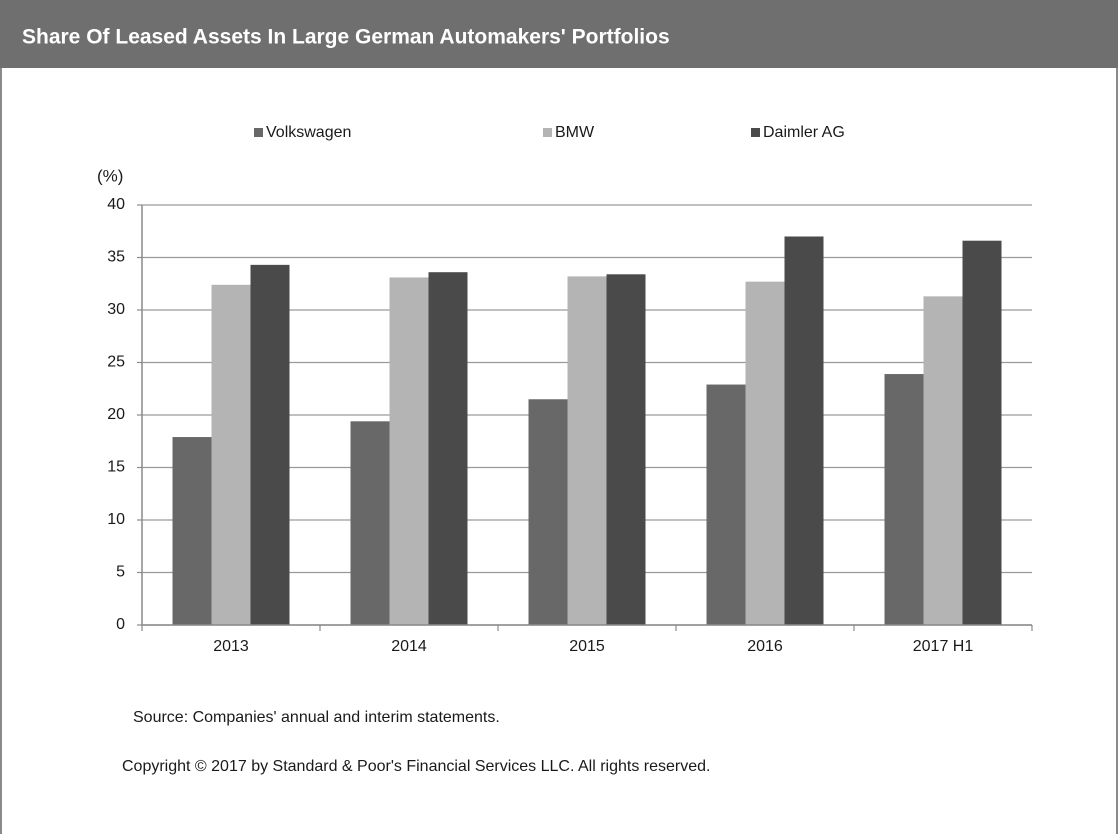  Describe the element at coordinates (116, 467) in the screenshot. I see `y-tick-label: 15` at that location.